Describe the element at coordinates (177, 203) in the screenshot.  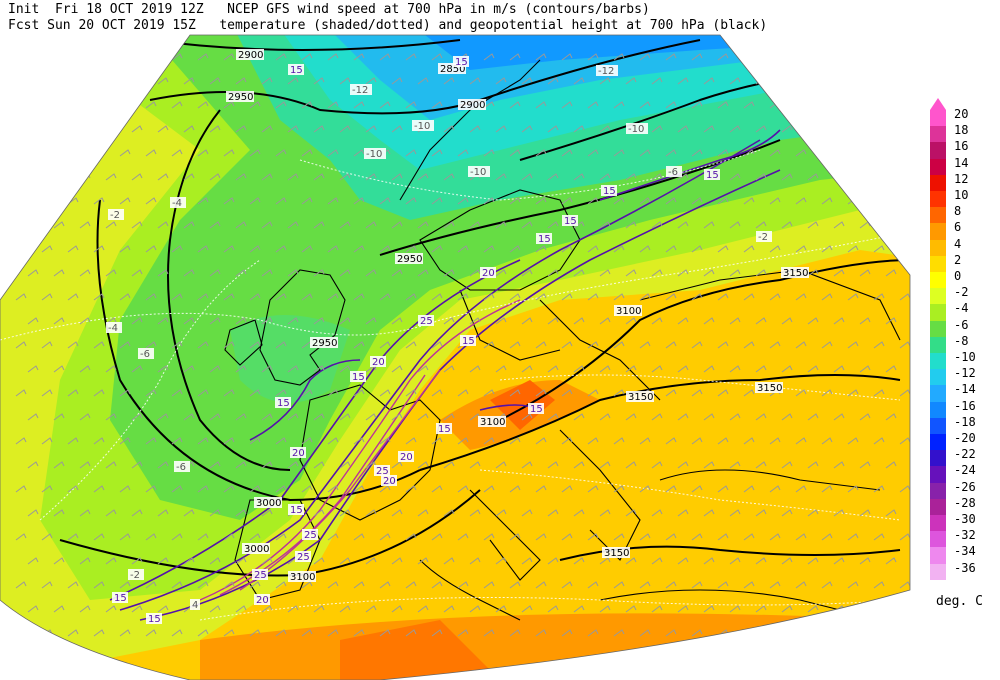
I see `isotherm-label: -4` at that location.